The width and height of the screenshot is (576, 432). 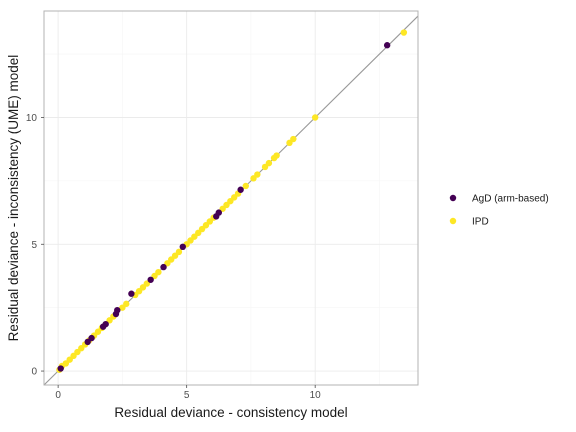 I want to click on legend-label-ipd: IPD, so click(x=480, y=222).